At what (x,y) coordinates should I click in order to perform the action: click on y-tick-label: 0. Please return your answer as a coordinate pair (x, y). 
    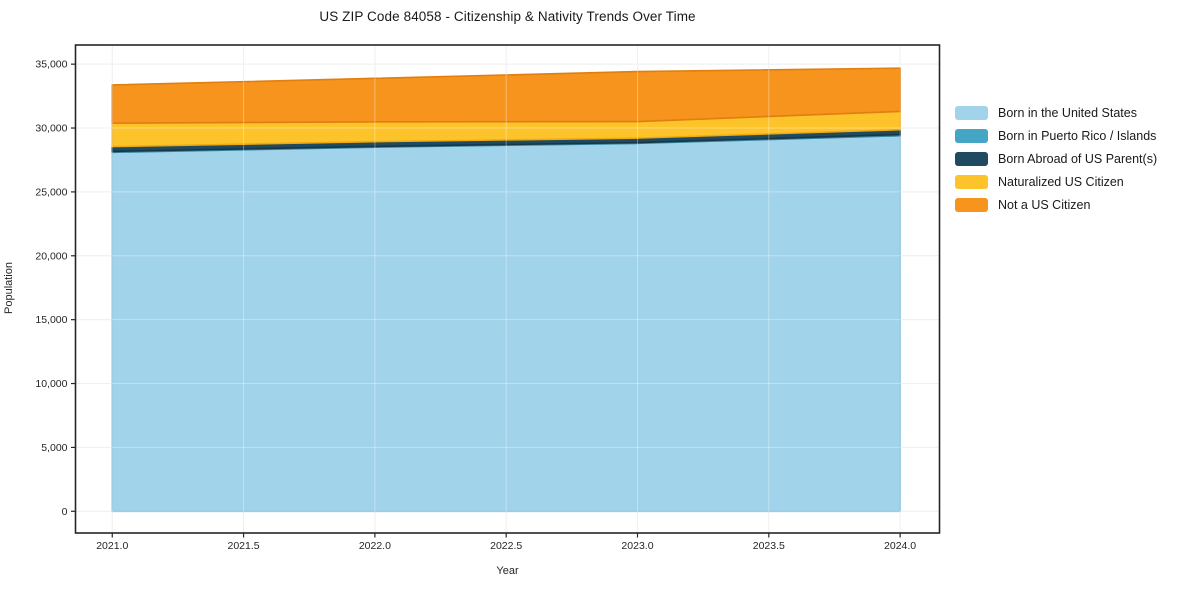
    Looking at the image, I should click on (65, 512).